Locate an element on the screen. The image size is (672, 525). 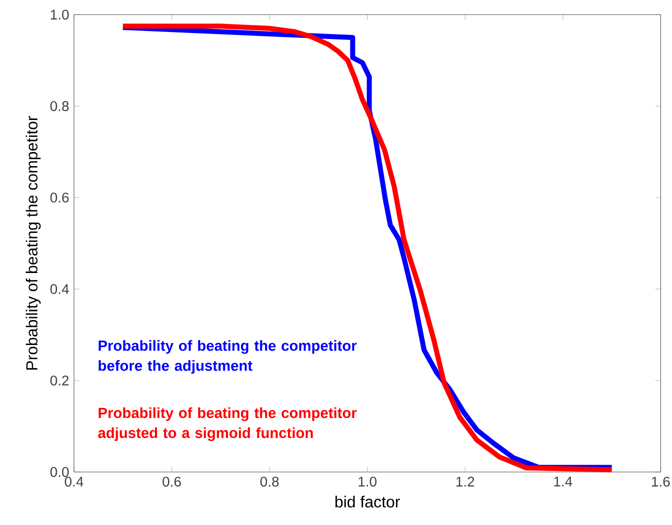
x-tick-label: 1.0 is located at coordinates (367, 481).